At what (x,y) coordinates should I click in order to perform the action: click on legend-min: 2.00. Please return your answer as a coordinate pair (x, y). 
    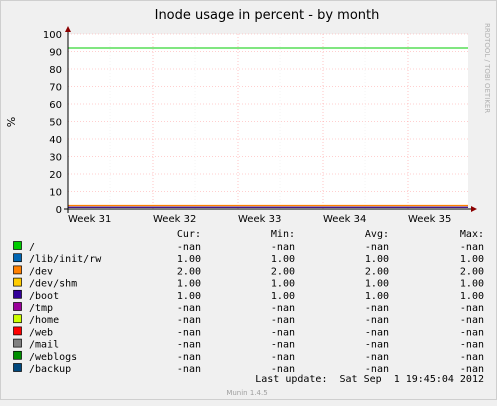
    Looking at the image, I should click on (283, 271).